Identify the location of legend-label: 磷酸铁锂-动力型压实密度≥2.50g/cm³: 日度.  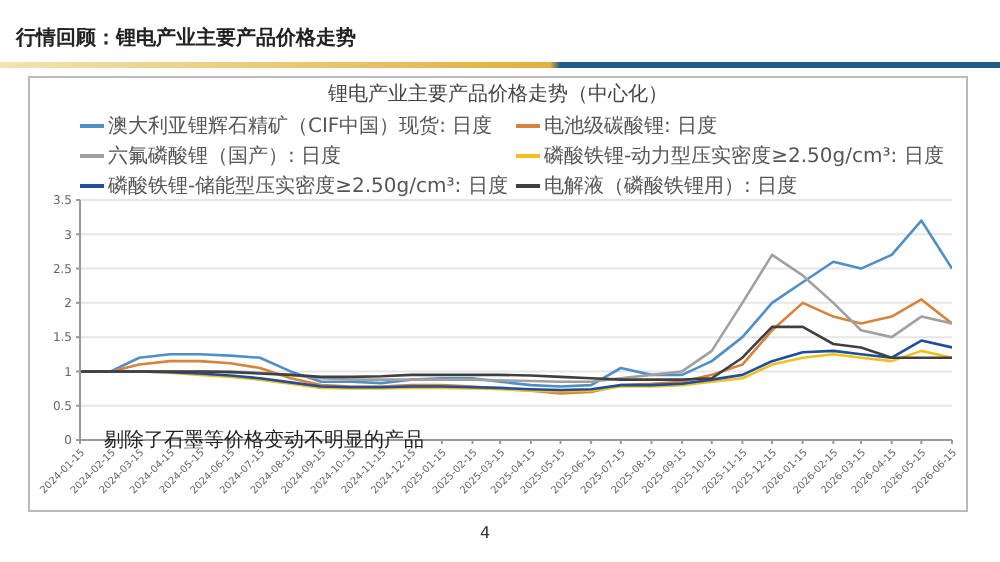
(744, 156).